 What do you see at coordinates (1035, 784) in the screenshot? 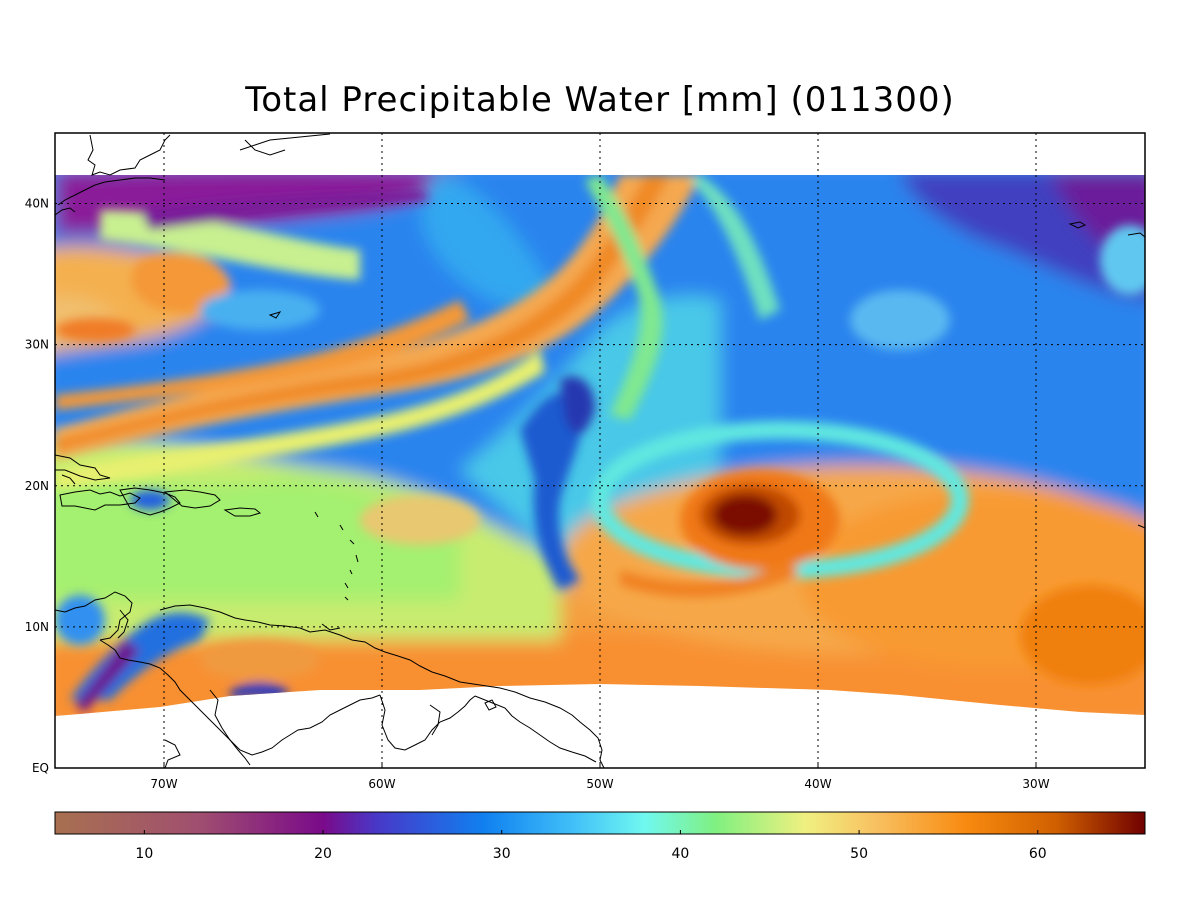
I see `lon-tick-label: 30W` at bounding box center [1035, 784].